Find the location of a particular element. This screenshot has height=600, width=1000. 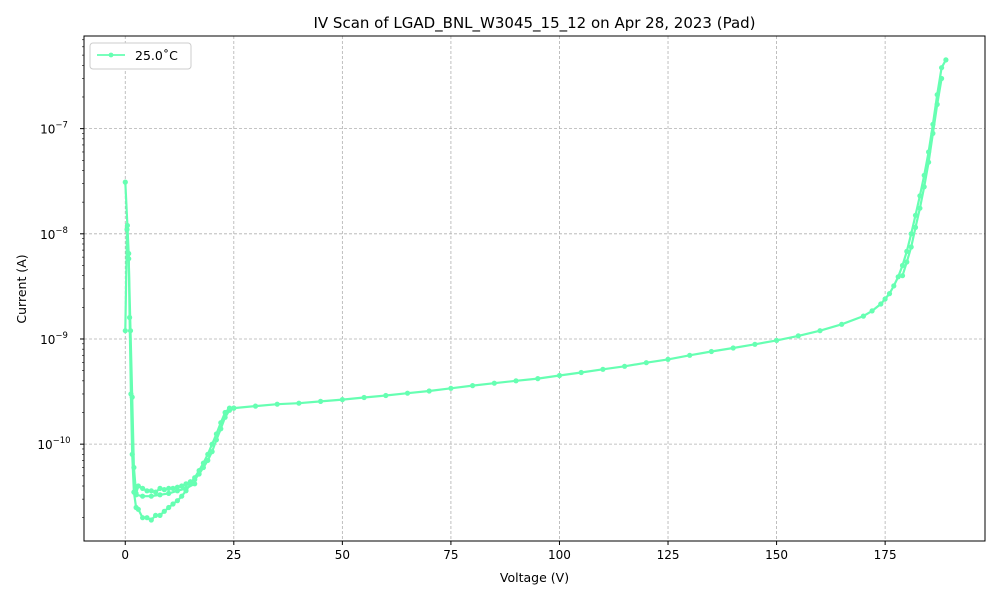

y-tick-label: 10−8 is located at coordinates (54, 234).